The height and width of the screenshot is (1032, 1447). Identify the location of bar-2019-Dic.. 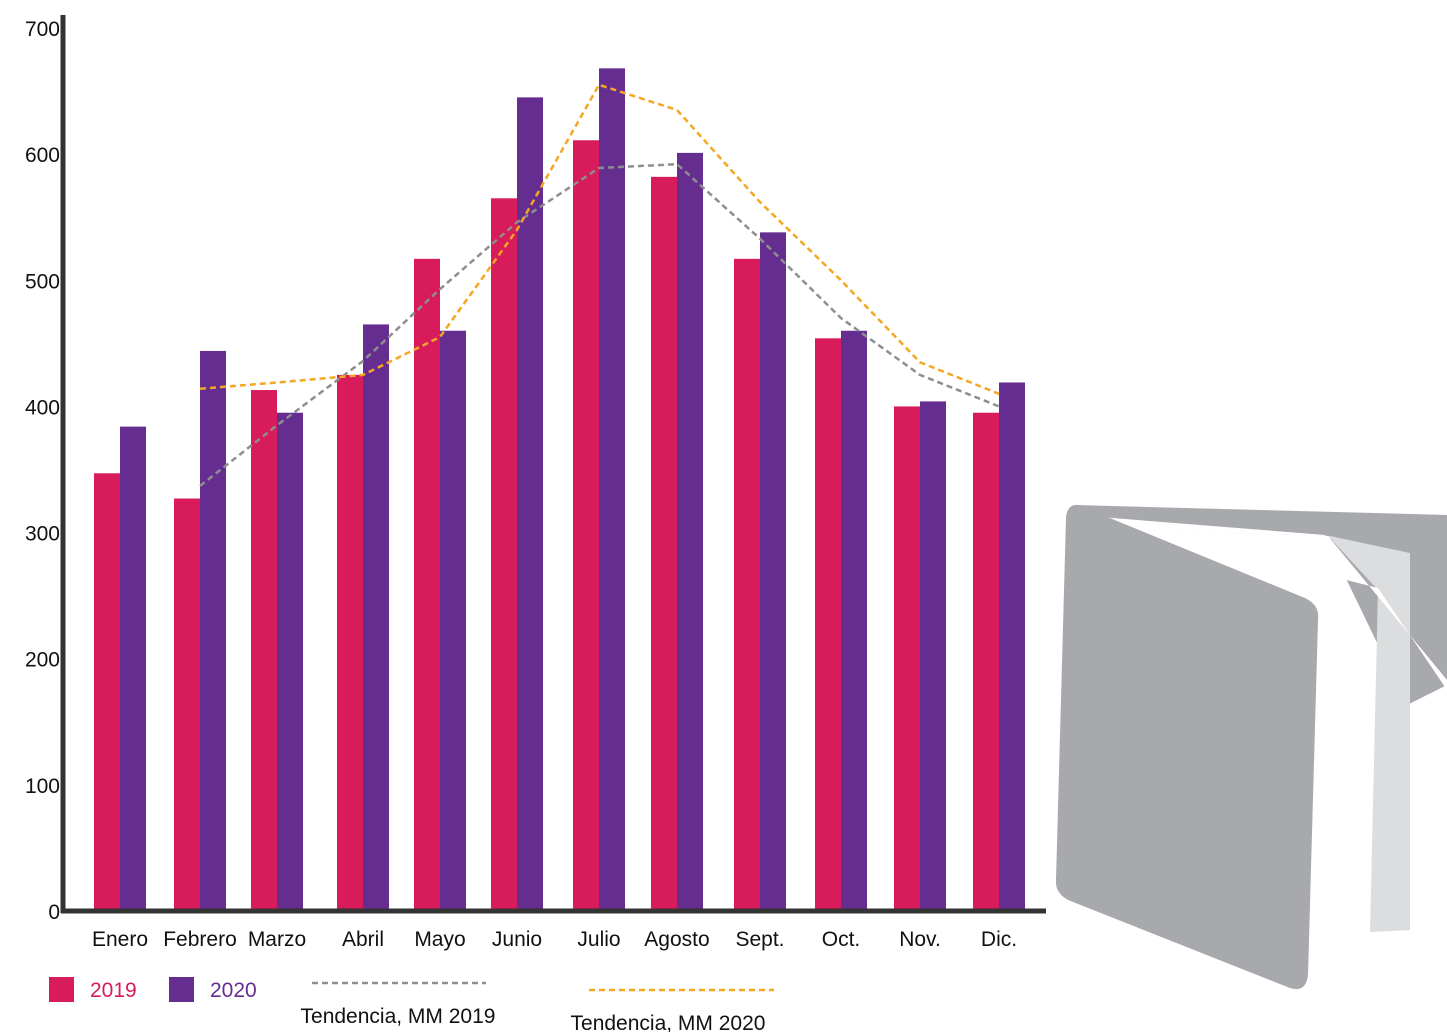
(986, 661).